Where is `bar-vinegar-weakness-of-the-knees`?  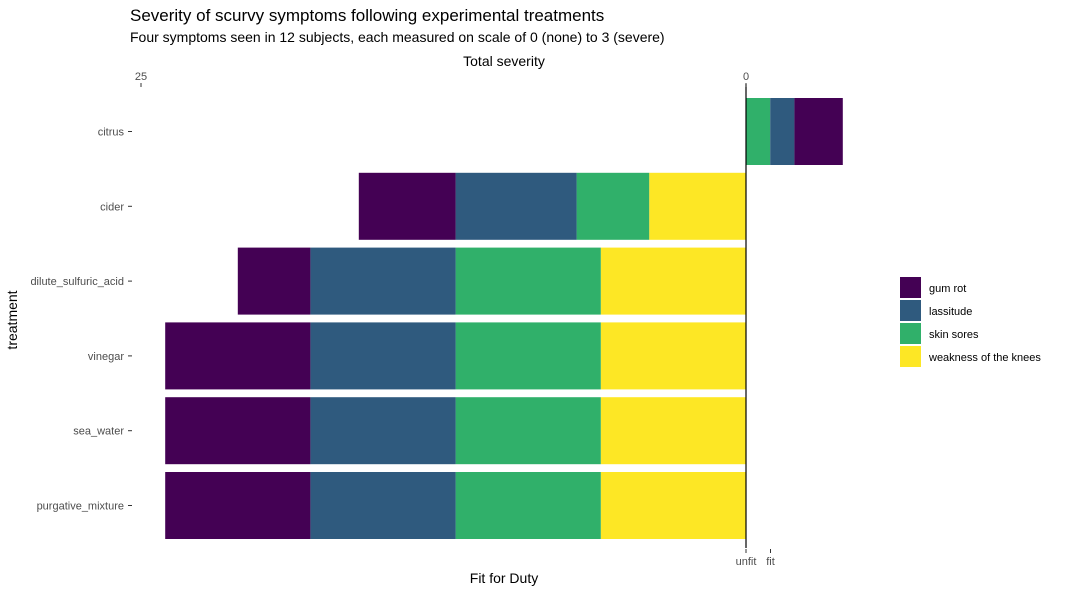 bar-vinegar-weakness-of-the-knees is located at coordinates (673, 356).